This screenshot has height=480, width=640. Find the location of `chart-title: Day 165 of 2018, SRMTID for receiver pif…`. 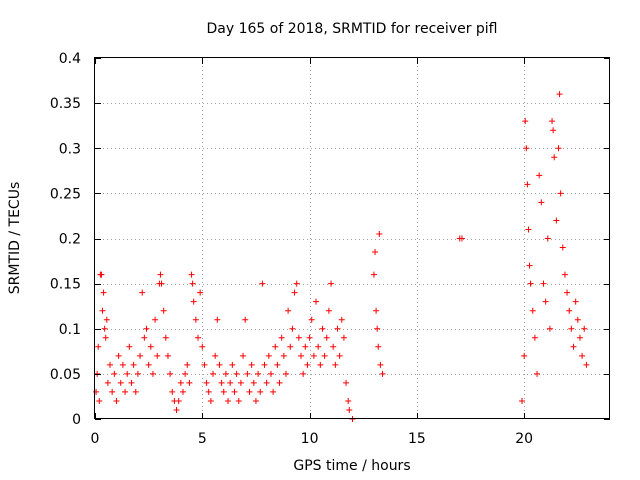

chart-title: Day 165 of 2018, SRMTID for receiver pif… is located at coordinates (351, 29).